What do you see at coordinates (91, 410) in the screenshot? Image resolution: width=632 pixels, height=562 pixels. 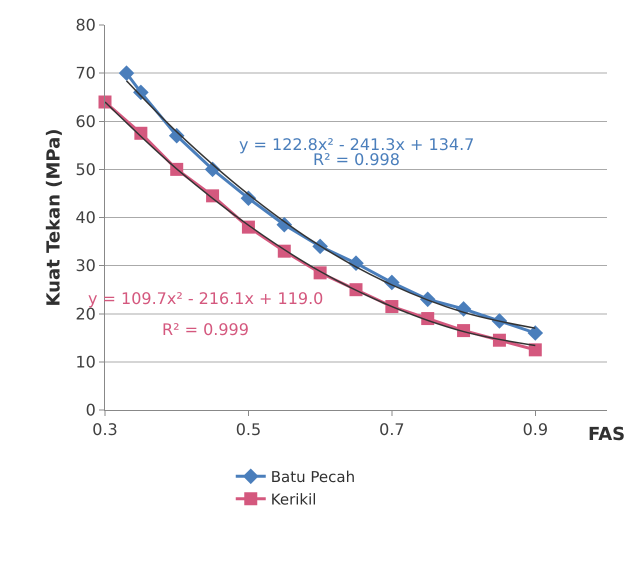 I see `y-tick-label: 0` at bounding box center [91, 410].